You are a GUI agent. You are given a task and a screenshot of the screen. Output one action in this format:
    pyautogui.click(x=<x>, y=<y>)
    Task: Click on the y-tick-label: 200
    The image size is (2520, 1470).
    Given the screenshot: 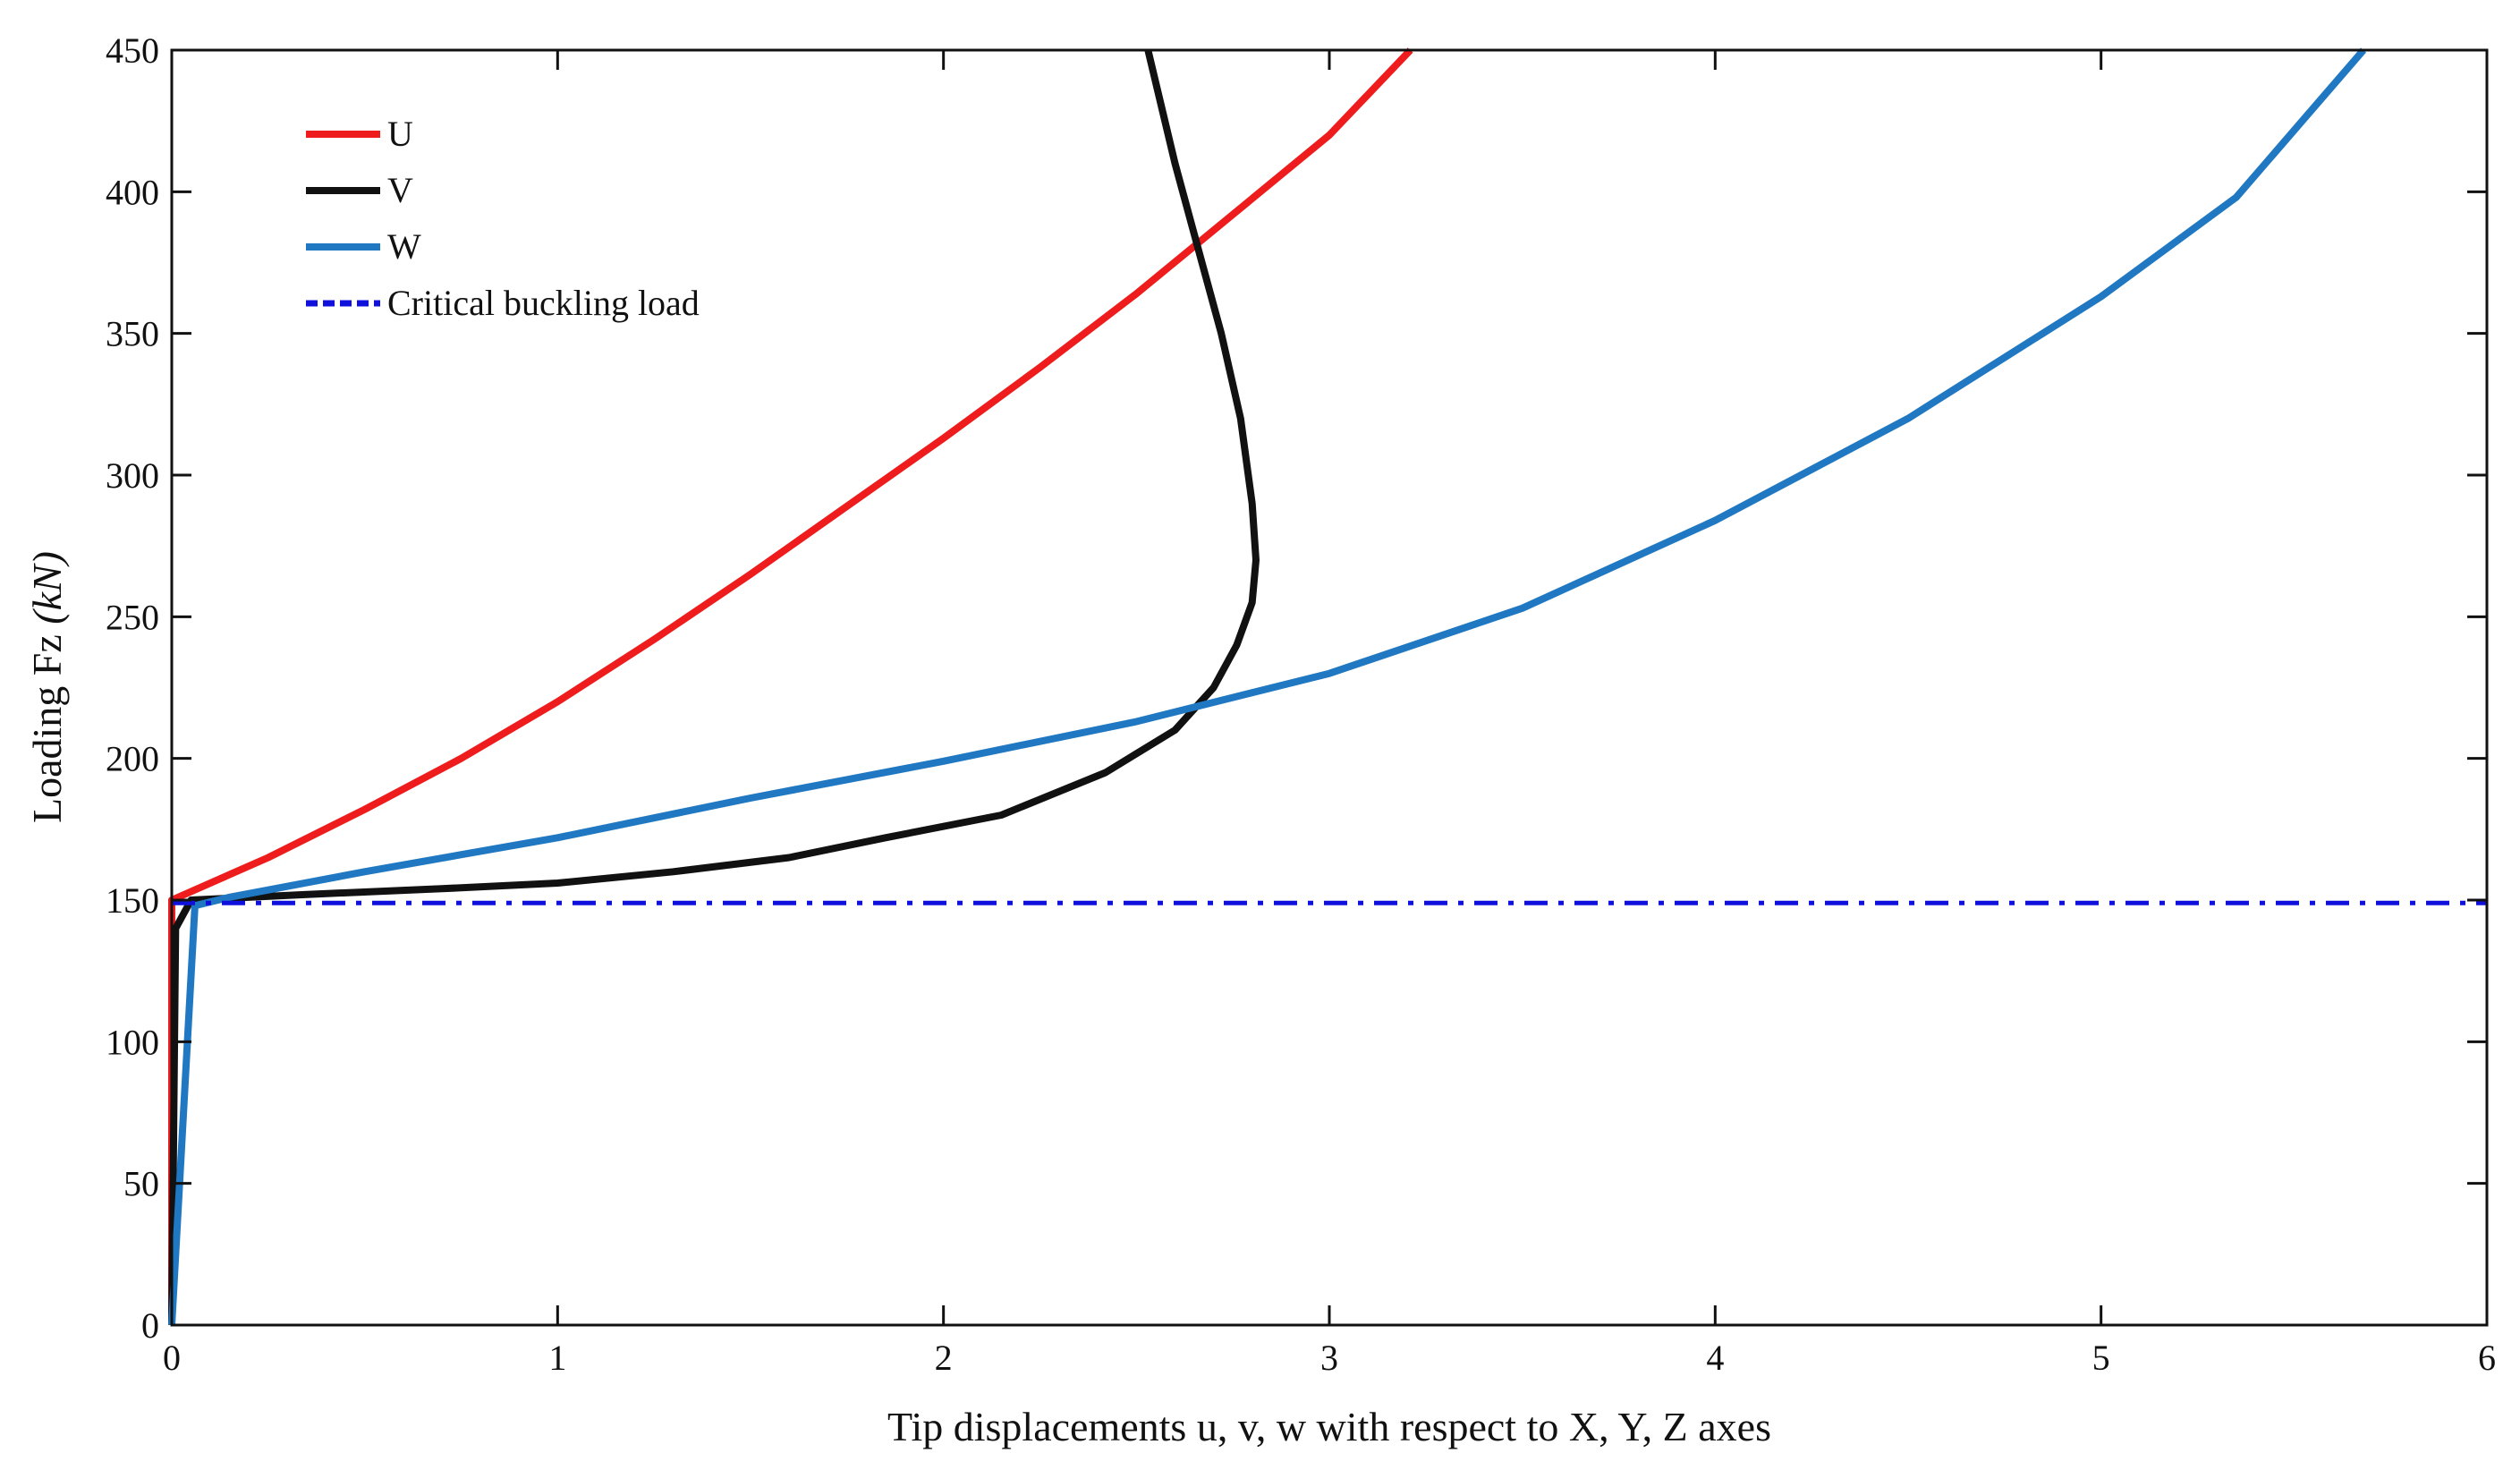 What is the action you would take?
    pyautogui.click(x=132, y=759)
    